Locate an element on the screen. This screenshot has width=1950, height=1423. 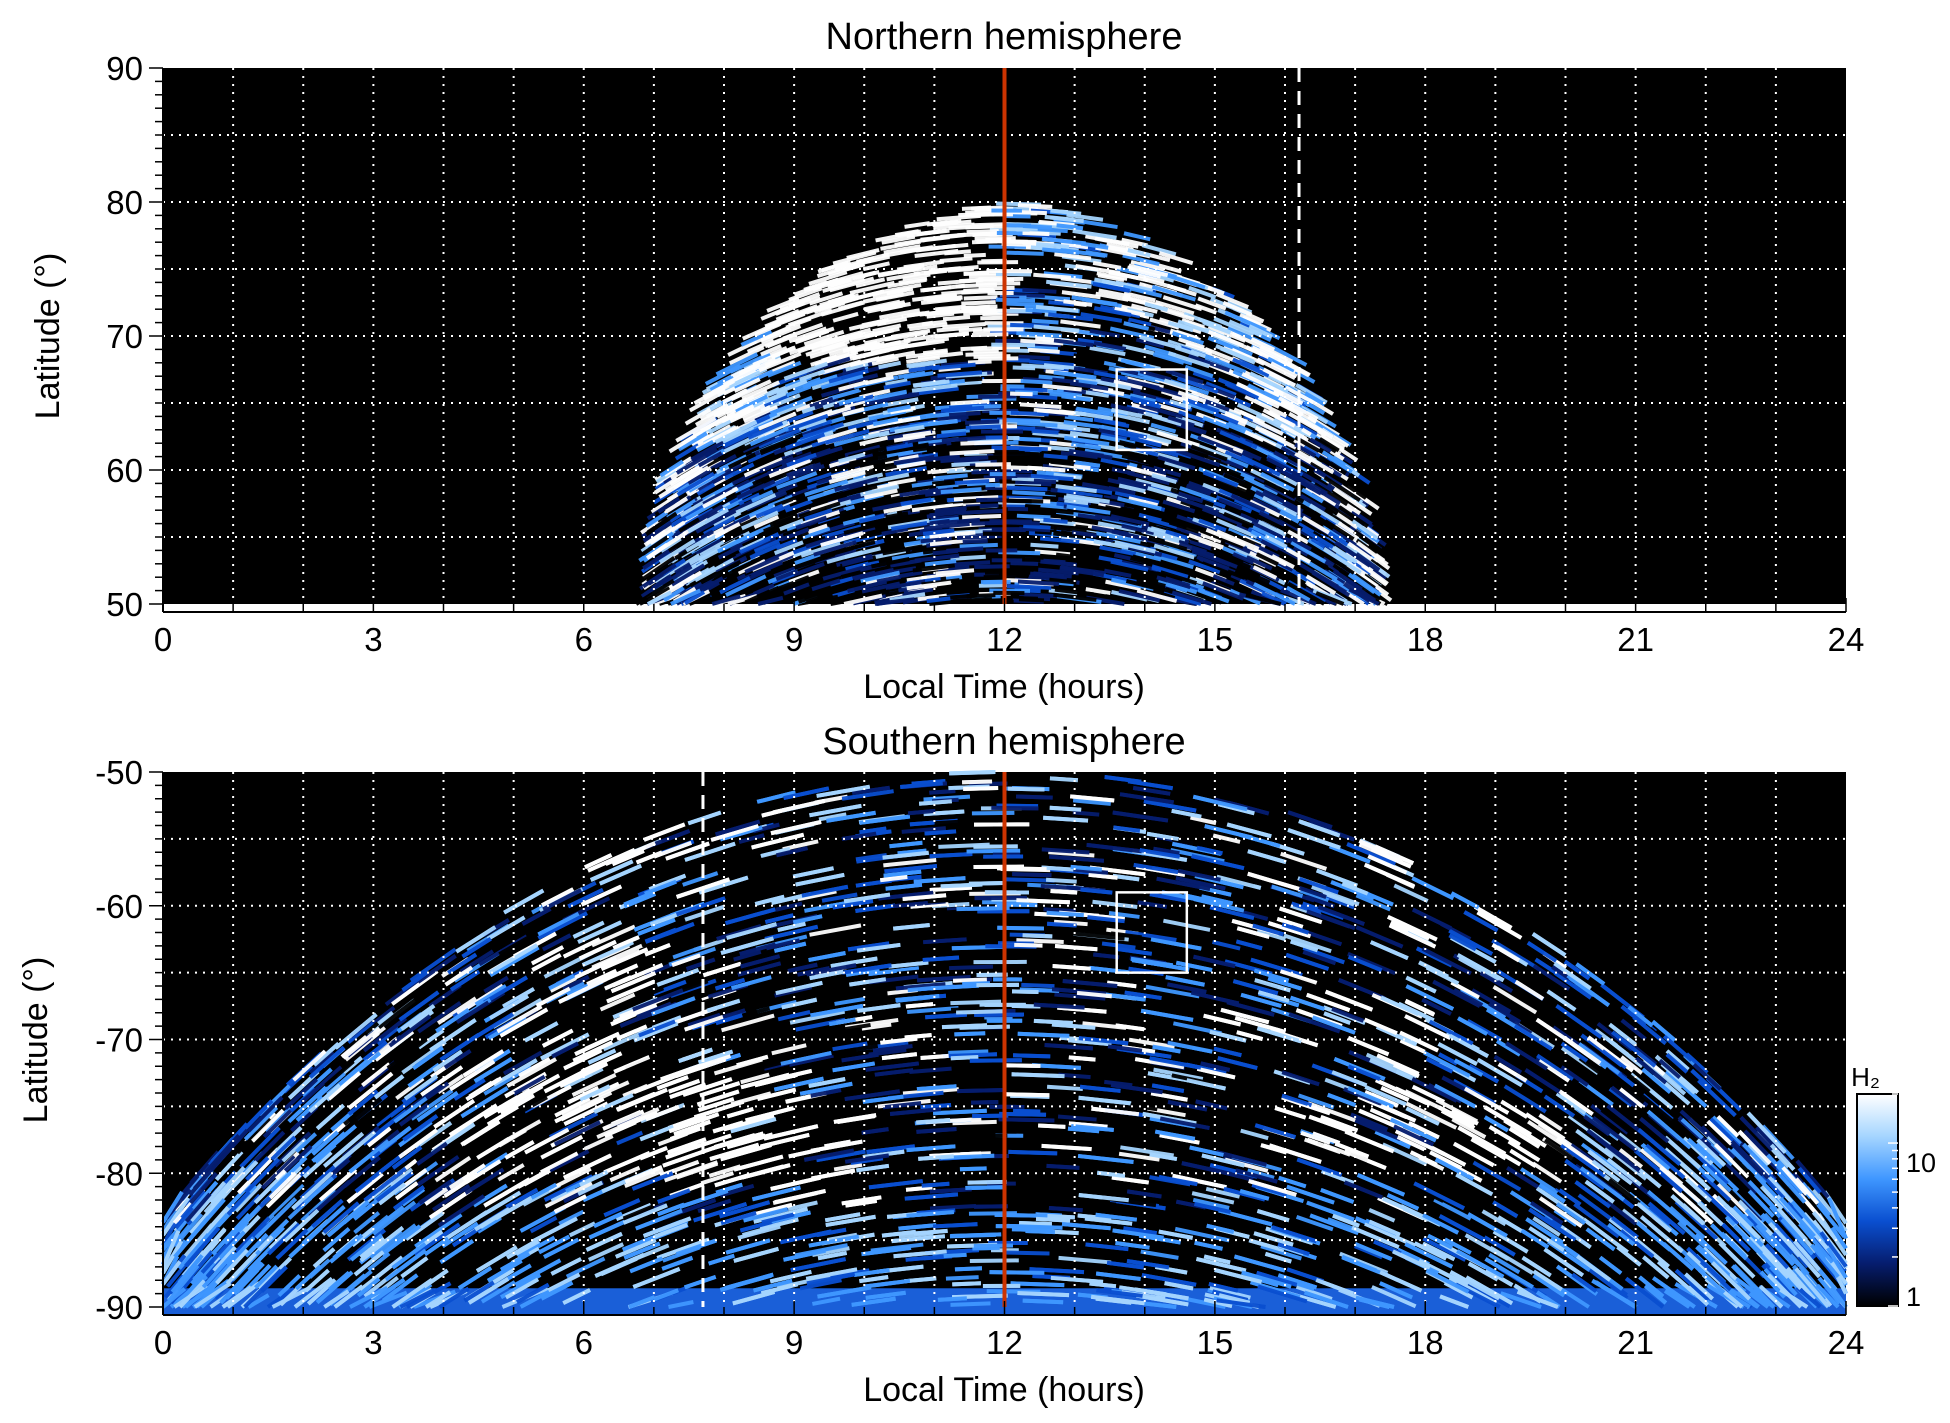
north-xlabel: Local Time (hours) is located at coordinates (1004, 687).